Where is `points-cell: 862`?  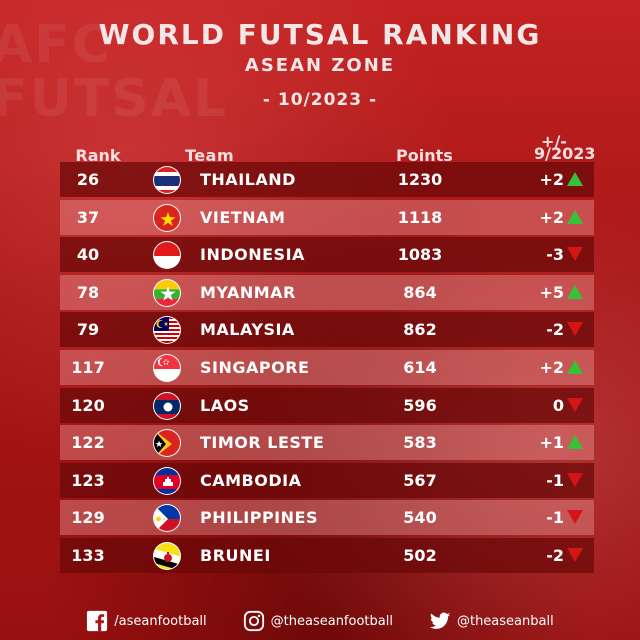
points-cell: 862 is located at coordinates (420, 330).